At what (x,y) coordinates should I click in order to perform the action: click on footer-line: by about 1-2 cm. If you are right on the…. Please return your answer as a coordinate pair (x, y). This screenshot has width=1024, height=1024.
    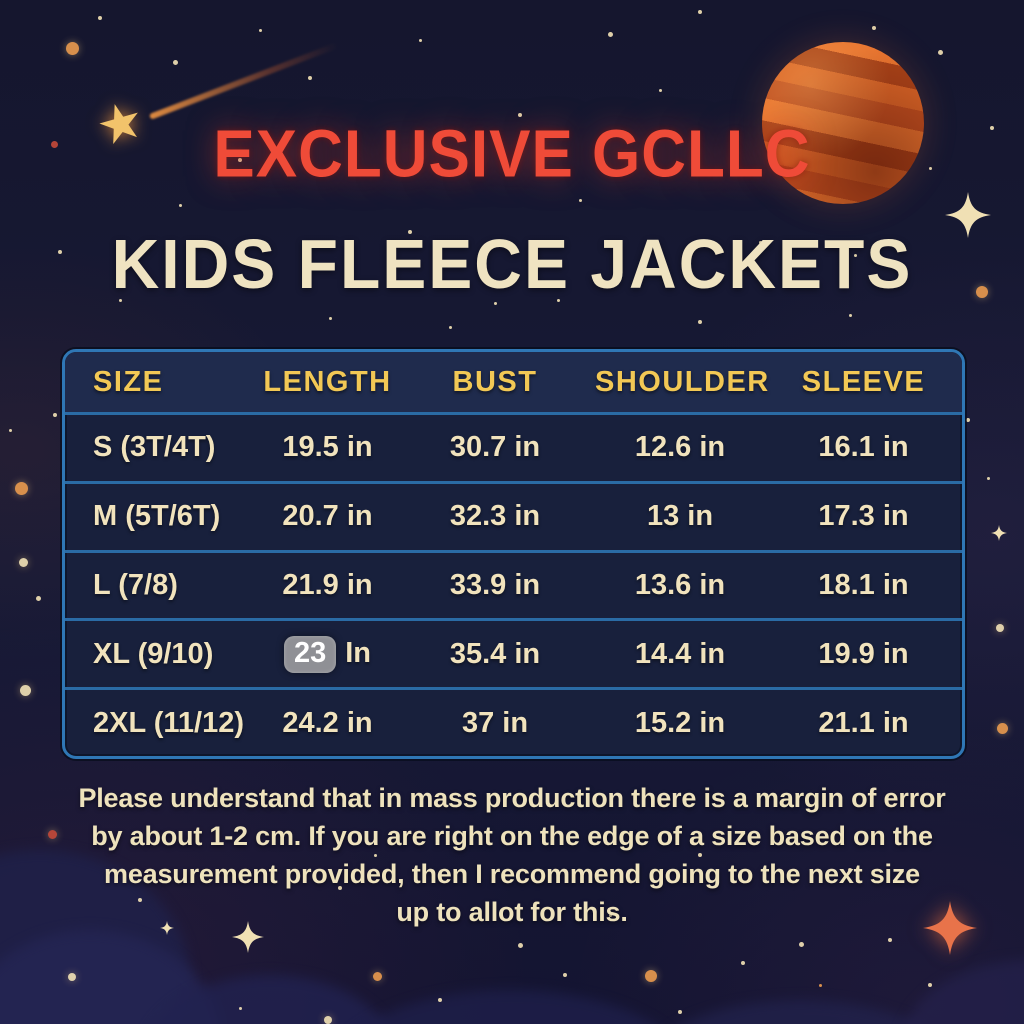
    Looking at the image, I should click on (512, 836).